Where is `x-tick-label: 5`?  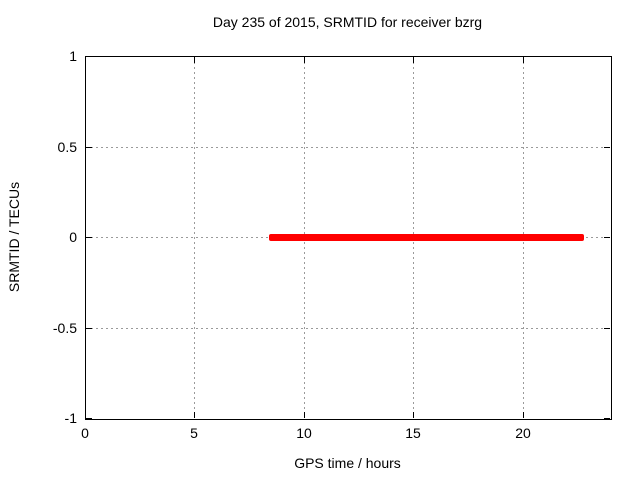
x-tick-label: 5 is located at coordinates (194, 433).